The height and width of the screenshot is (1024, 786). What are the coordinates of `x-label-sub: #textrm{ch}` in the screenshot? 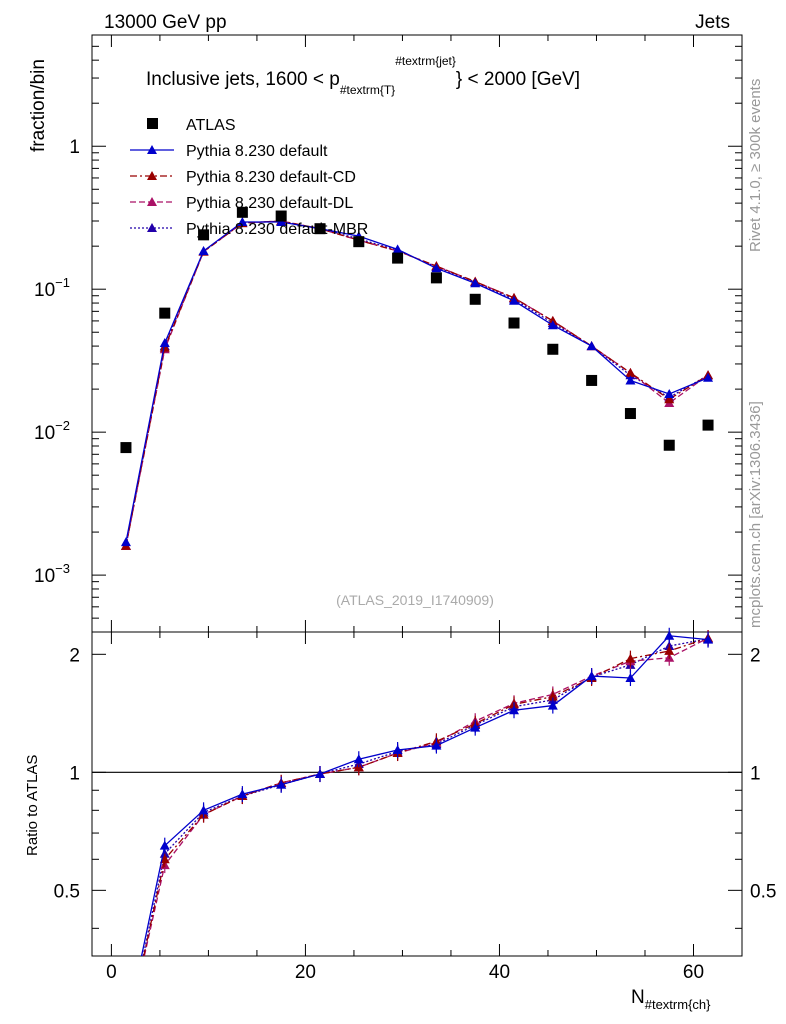 It's located at (678, 1004).